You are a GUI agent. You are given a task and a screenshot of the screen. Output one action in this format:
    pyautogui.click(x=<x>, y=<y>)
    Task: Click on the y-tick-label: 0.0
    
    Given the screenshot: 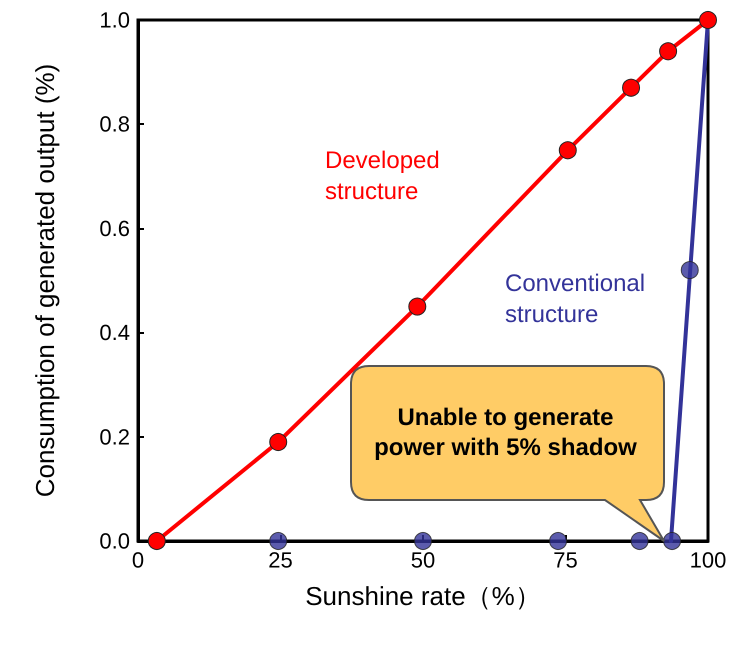 What is the action you would take?
    pyautogui.click(x=114, y=541)
    